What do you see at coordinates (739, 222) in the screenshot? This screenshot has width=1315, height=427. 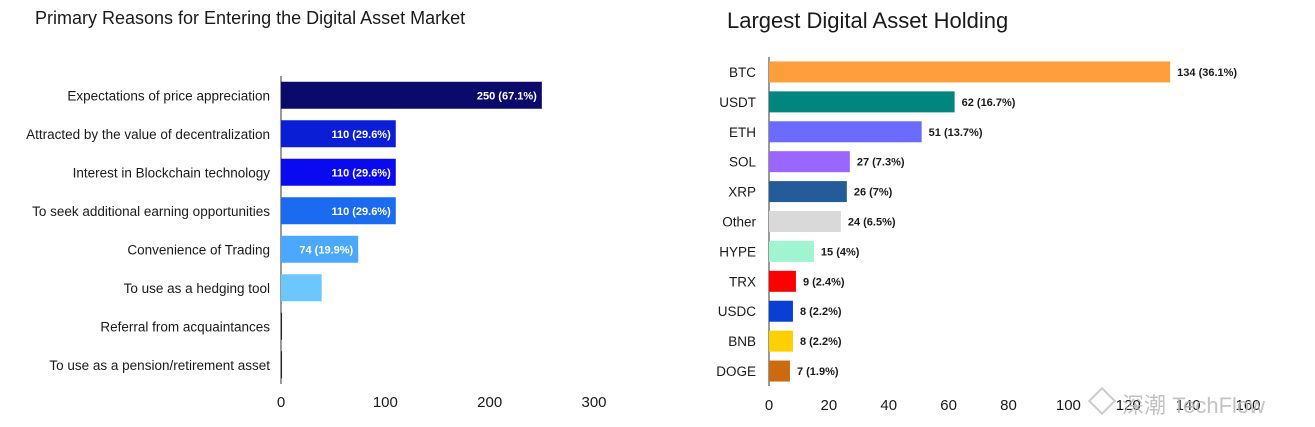 I see `right-category-label: Other` at bounding box center [739, 222].